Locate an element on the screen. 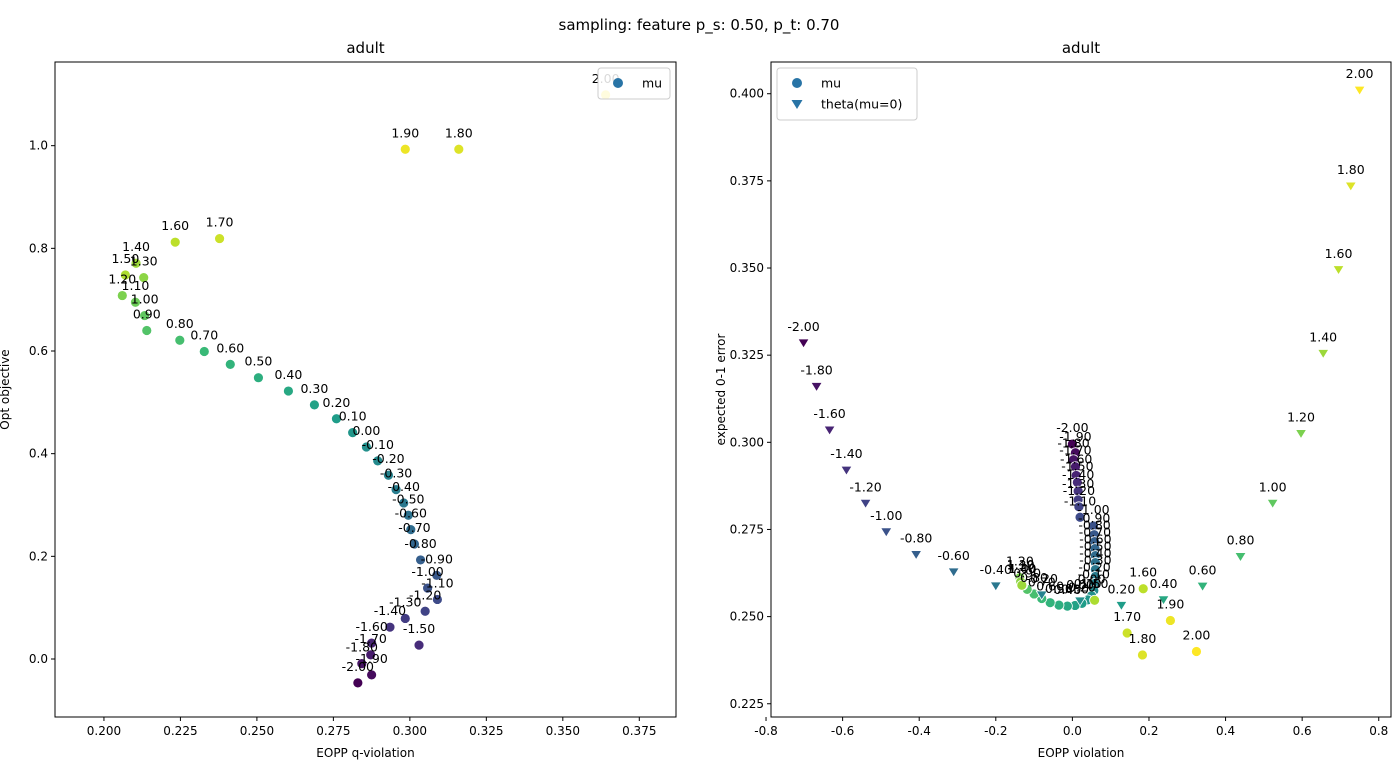 This screenshot has height=765, width=1398. x-tick-label: -0.8 is located at coordinates (765, 731).